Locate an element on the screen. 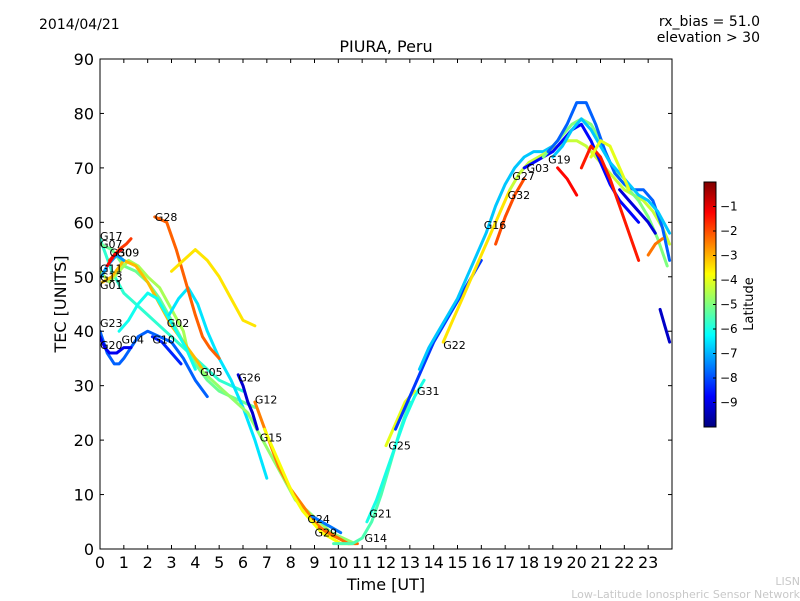 The height and width of the screenshot is (601, 800). series-g18b is located at coordinates (610, 165).